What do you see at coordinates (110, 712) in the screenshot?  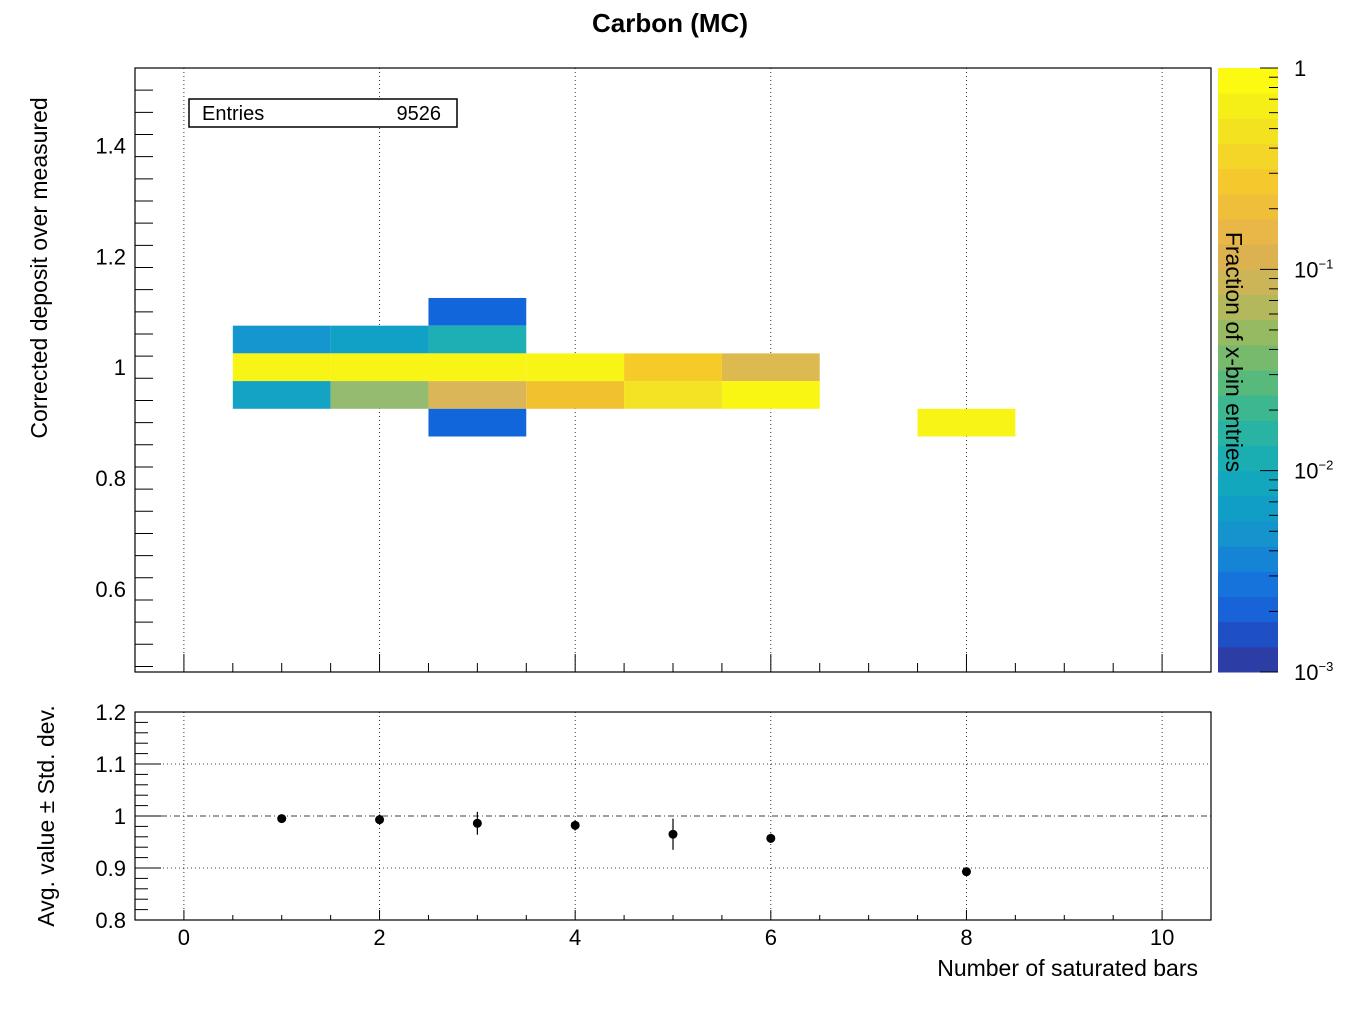 I see `ratio-y-tick-label: 1.2` at bounding box center [110, 712].